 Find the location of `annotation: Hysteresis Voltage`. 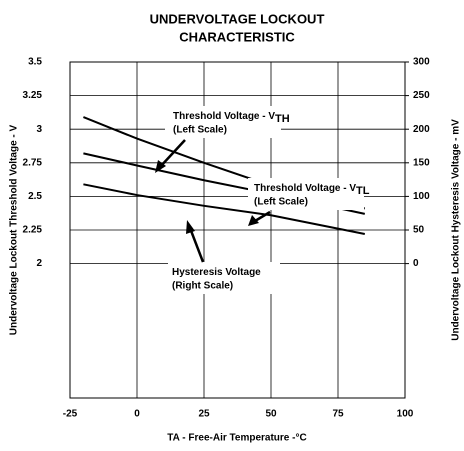

annotation: Hysteresis Voltage is located at coordinates (216, 272).